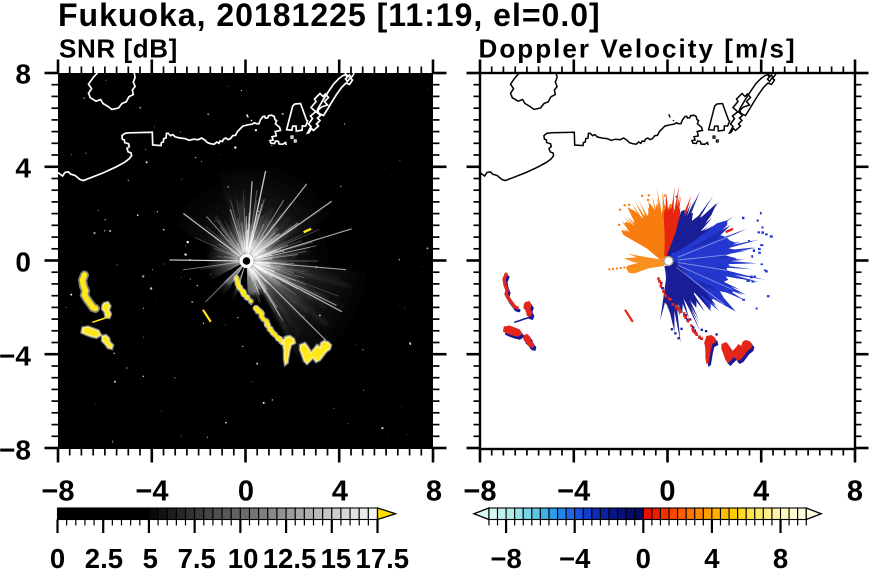 The width and height of the screenshot is (870, 570). Describe the element at coordinates (243, 556) in the screenshot. I see `svg-text: 10` at that location.